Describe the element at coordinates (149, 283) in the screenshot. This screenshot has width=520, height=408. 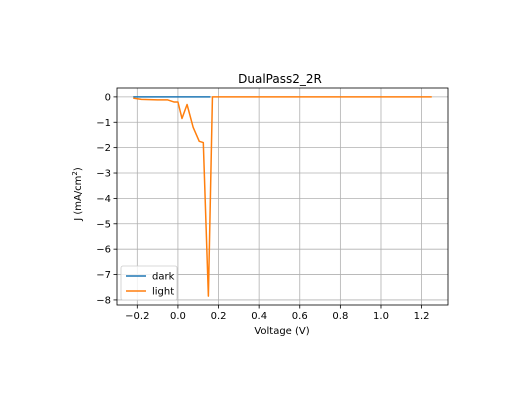
I see `legend: dark light` at that location.